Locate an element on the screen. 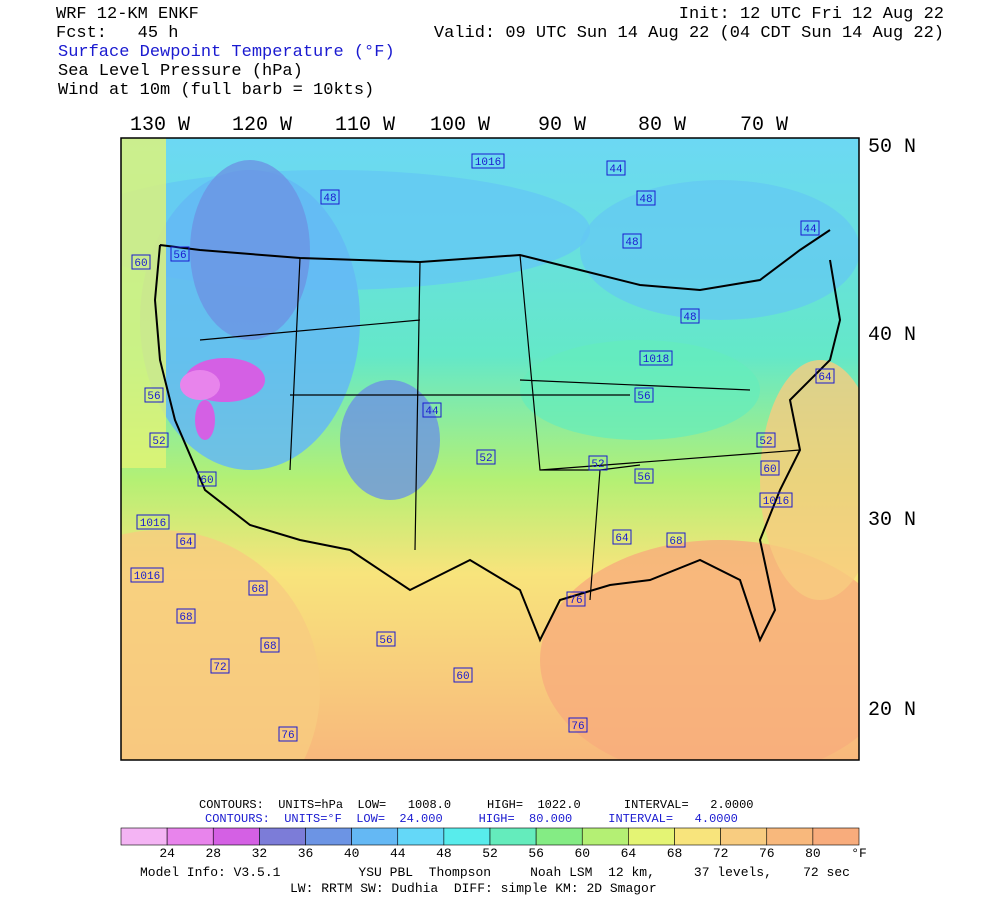 This screenshot has height=900, width=1000. colorbar-label: 28 is located at coordinates (213, 853).